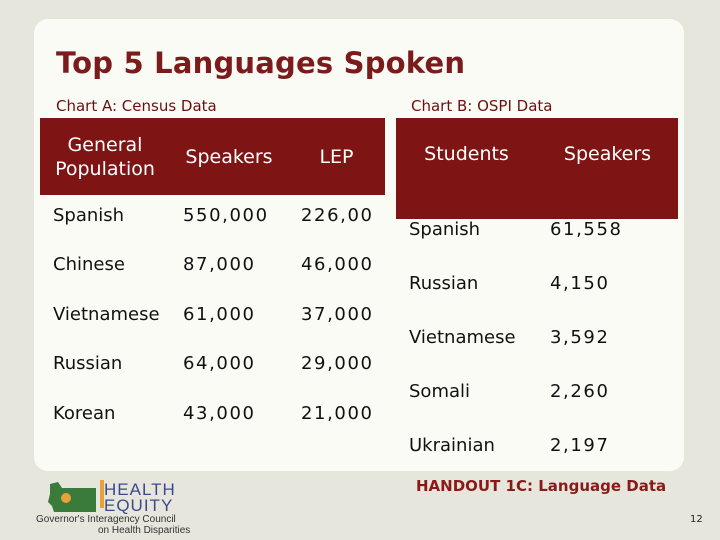 This screenshot has width=720, height=540. I want to click on language-cell: Somali, so click(440, 391).